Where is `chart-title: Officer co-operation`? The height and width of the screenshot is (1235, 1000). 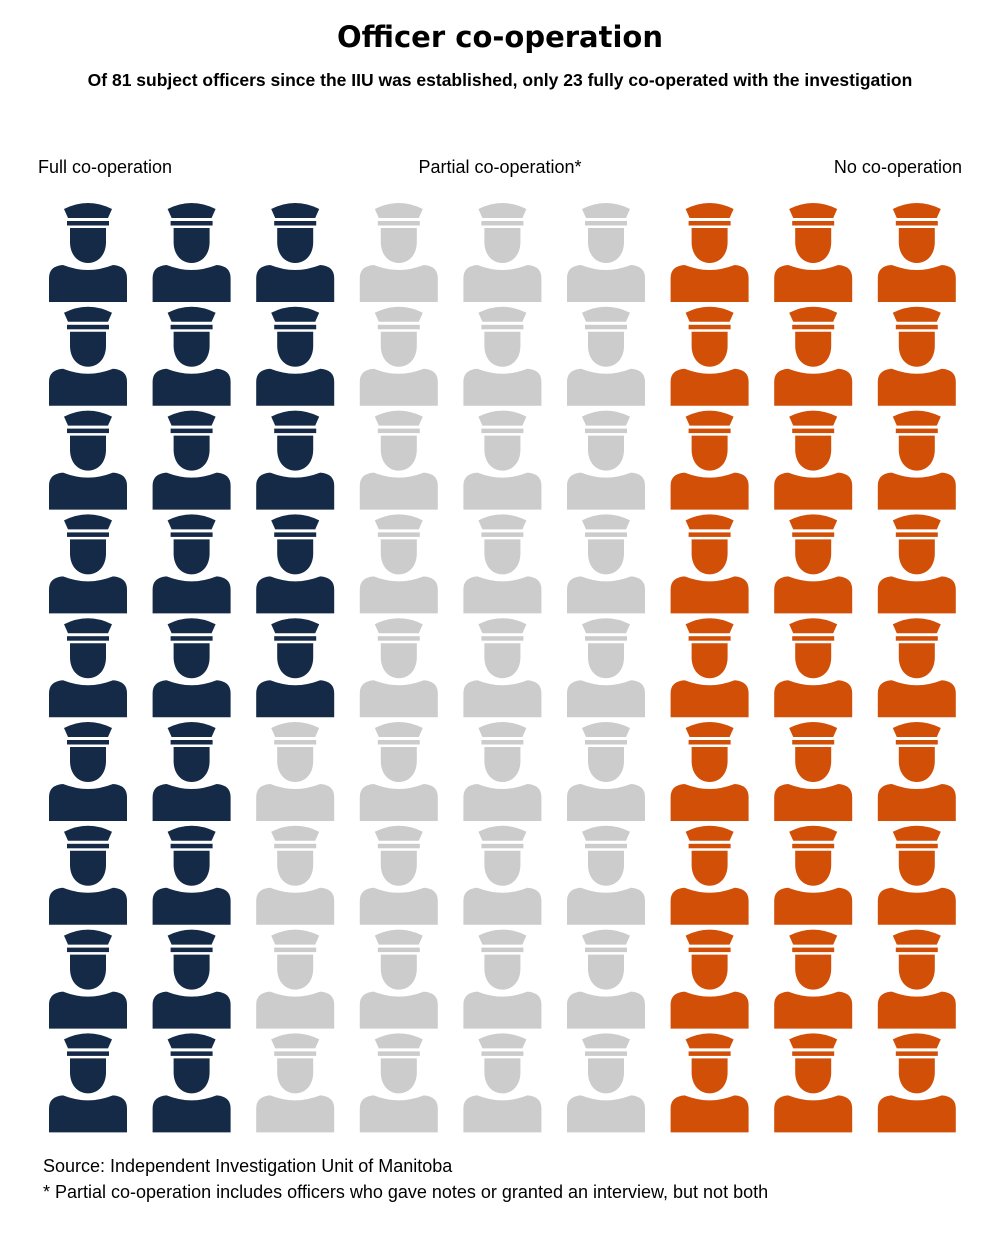 chart-title: Officer co-operation is located at coordinates (500, 37).